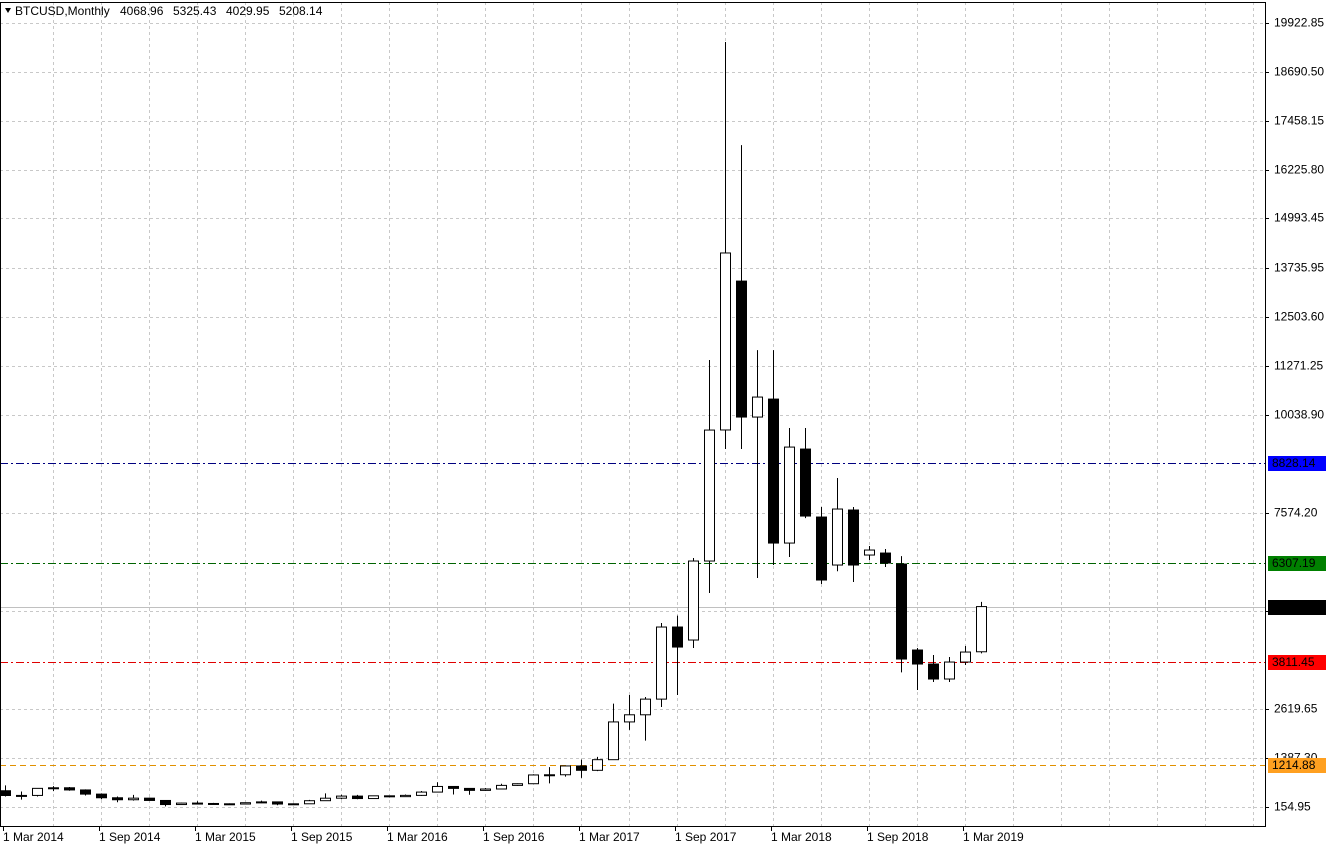  I want to click on ohlc-open: 4068.96, so click(142, 11).